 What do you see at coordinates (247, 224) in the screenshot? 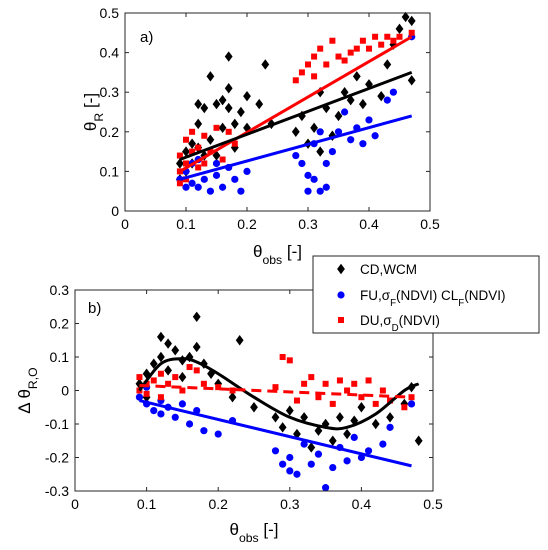
I see `x-tick-label: 0.2` at bounding box center [247, 224].